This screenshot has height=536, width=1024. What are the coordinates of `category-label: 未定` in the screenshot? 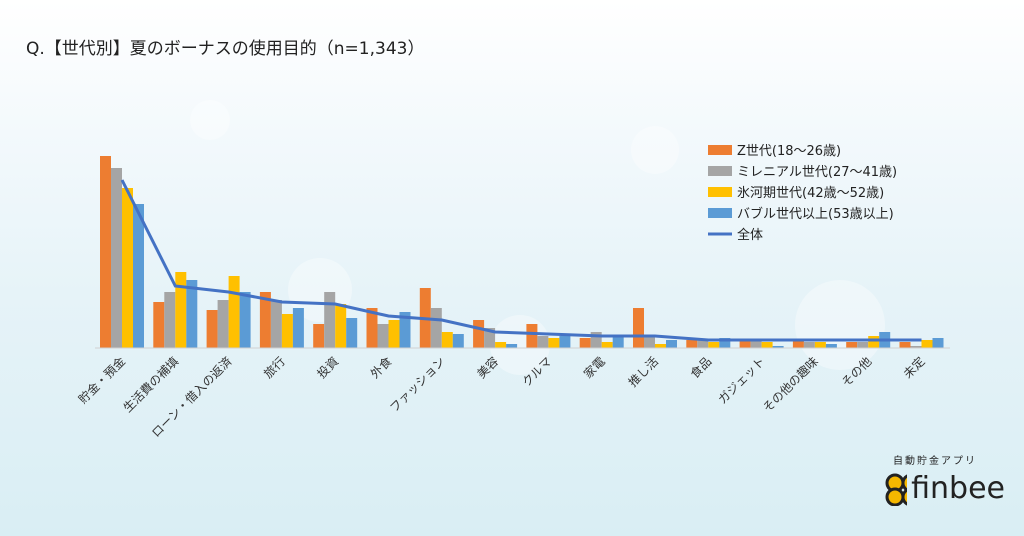 It's located at (914, 368).